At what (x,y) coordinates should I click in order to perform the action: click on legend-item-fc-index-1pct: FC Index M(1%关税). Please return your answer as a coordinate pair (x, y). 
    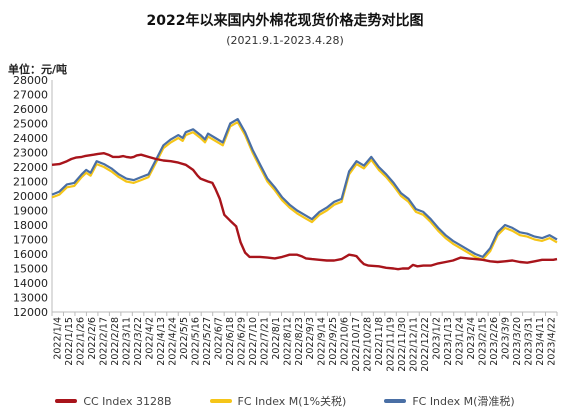
    Looking at the image, I should click on (278, 401).